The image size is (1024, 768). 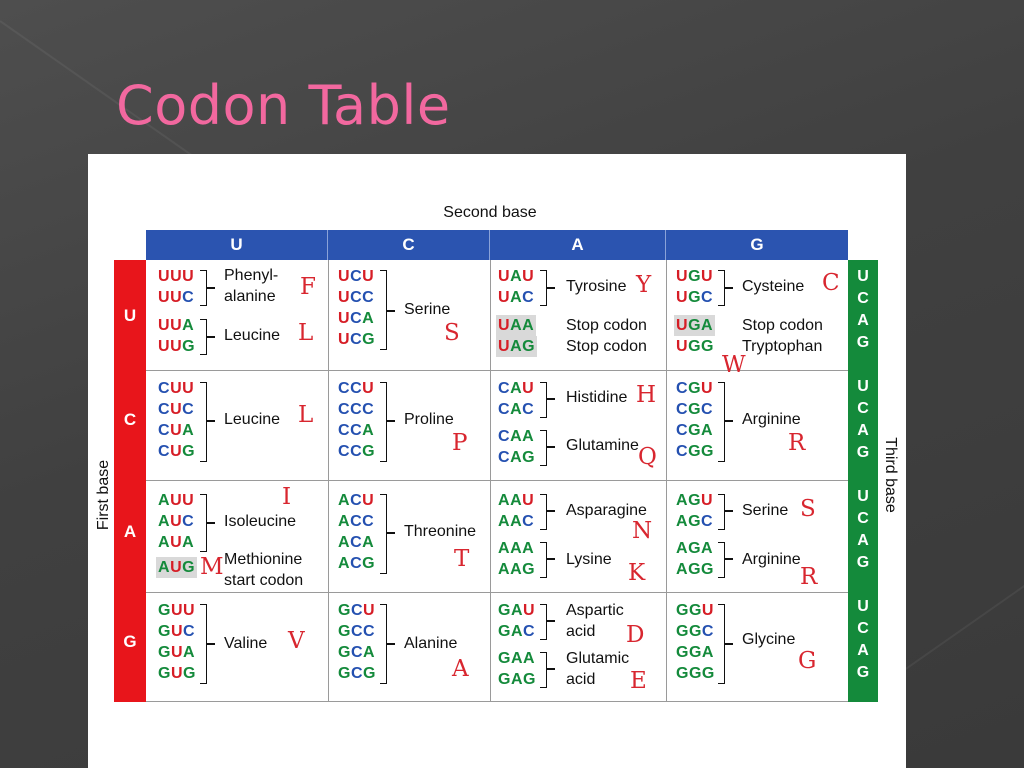 I want to click on codon: GCC, so click(x=357, y=631).